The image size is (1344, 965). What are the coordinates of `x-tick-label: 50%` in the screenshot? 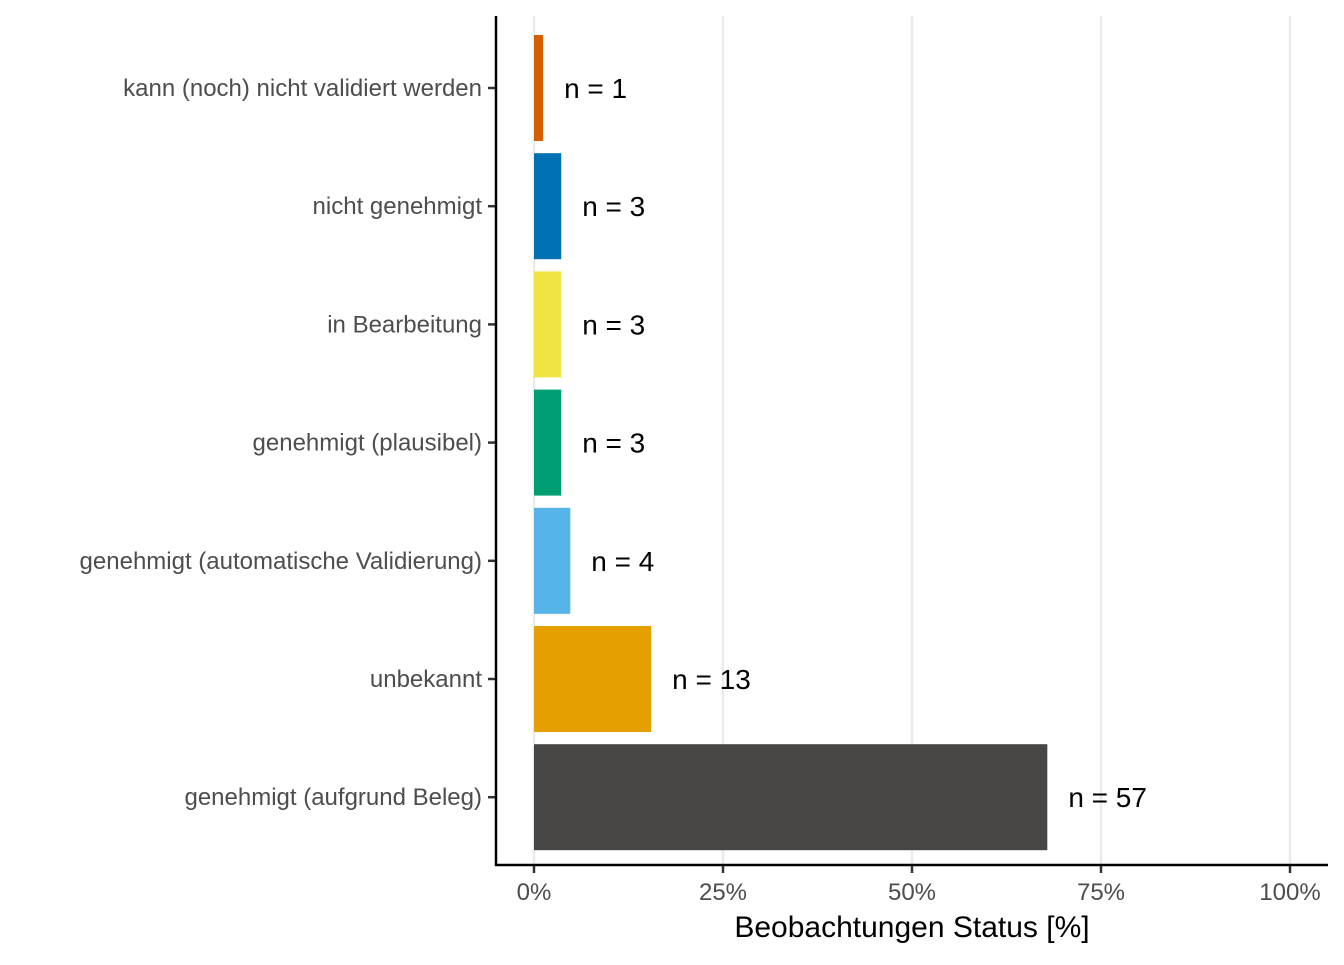 It's located at (912, 892).